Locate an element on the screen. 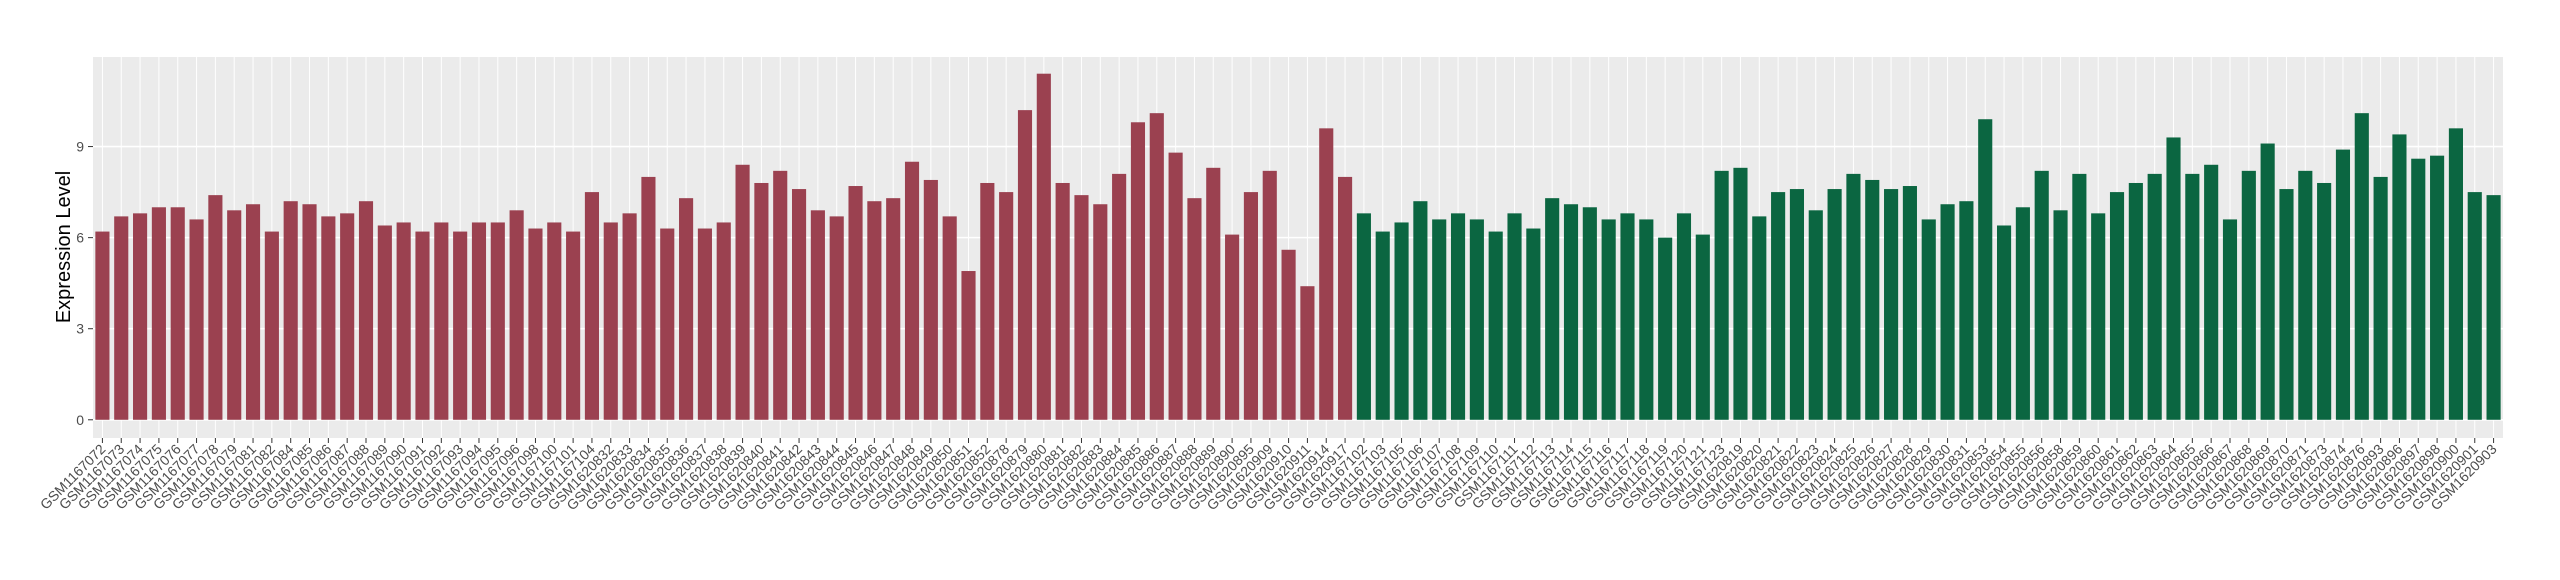 The width and height of the screenshot is (2560, 580). y-tick-label: 9 is located at coordinates (80, 147).